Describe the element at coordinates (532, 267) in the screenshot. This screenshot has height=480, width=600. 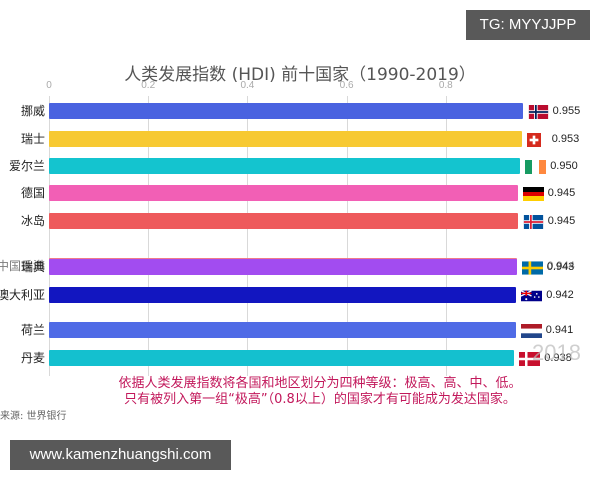
I see `sweden-flag-icon` at that location.